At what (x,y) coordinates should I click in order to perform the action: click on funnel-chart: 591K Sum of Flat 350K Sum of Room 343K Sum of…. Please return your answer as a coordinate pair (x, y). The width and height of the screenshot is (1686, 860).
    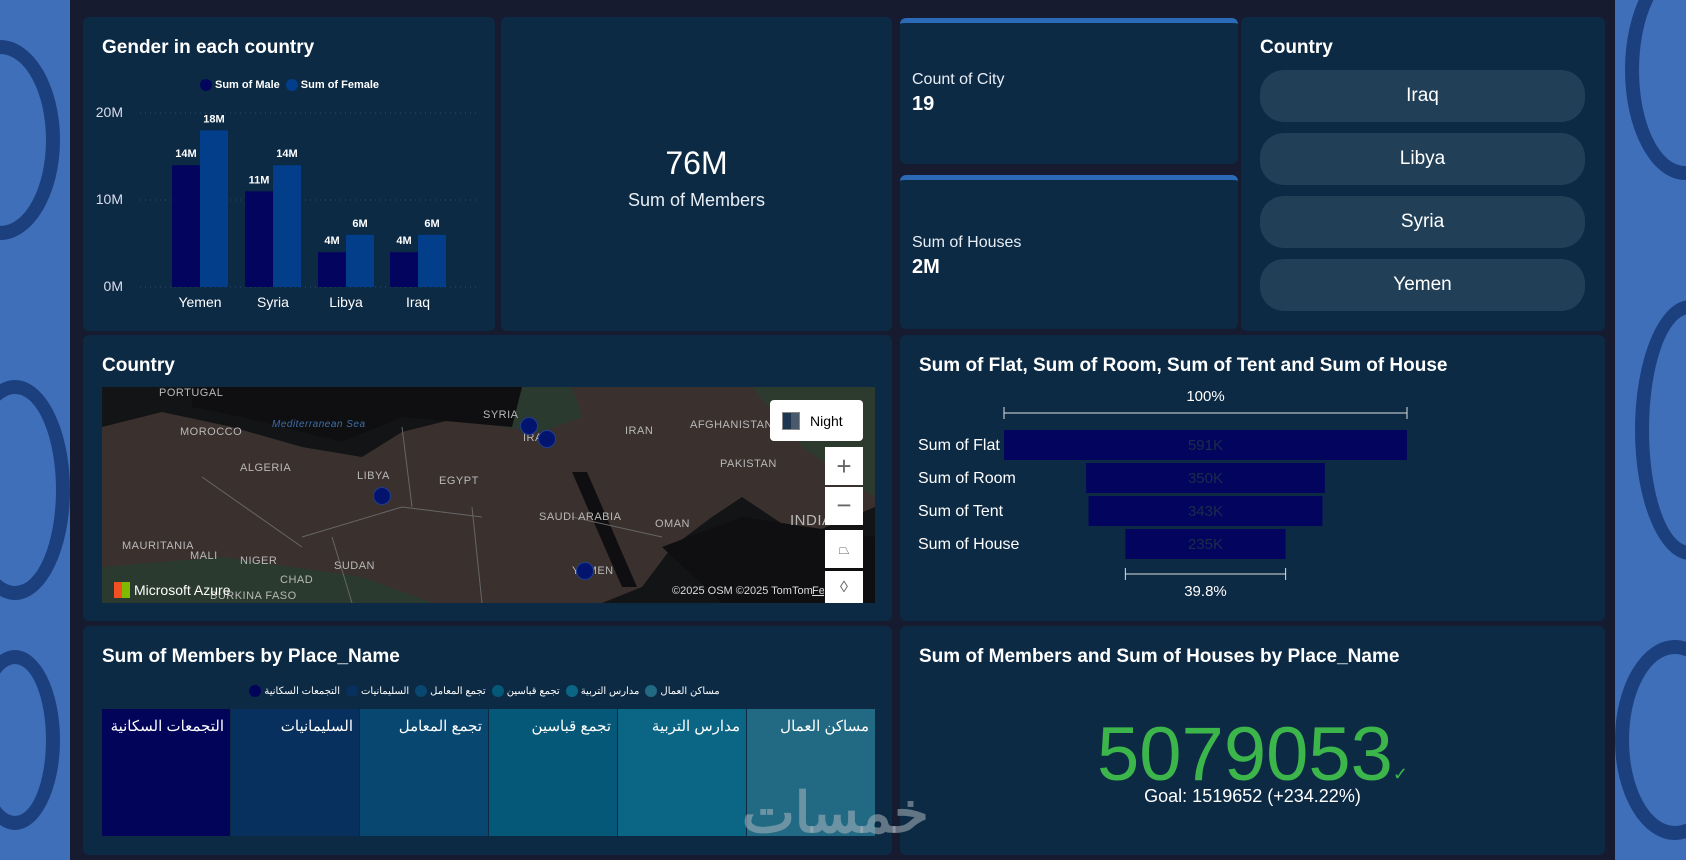
    Looking at the image, I should click on (1163, 493).